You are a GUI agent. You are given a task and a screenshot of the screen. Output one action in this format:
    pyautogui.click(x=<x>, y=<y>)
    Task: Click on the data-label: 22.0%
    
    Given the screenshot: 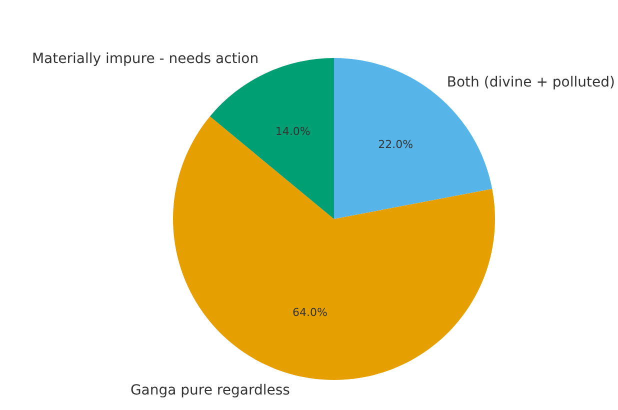 What is the action you would take?
    pyautogui.click(x=396, y=145)
    